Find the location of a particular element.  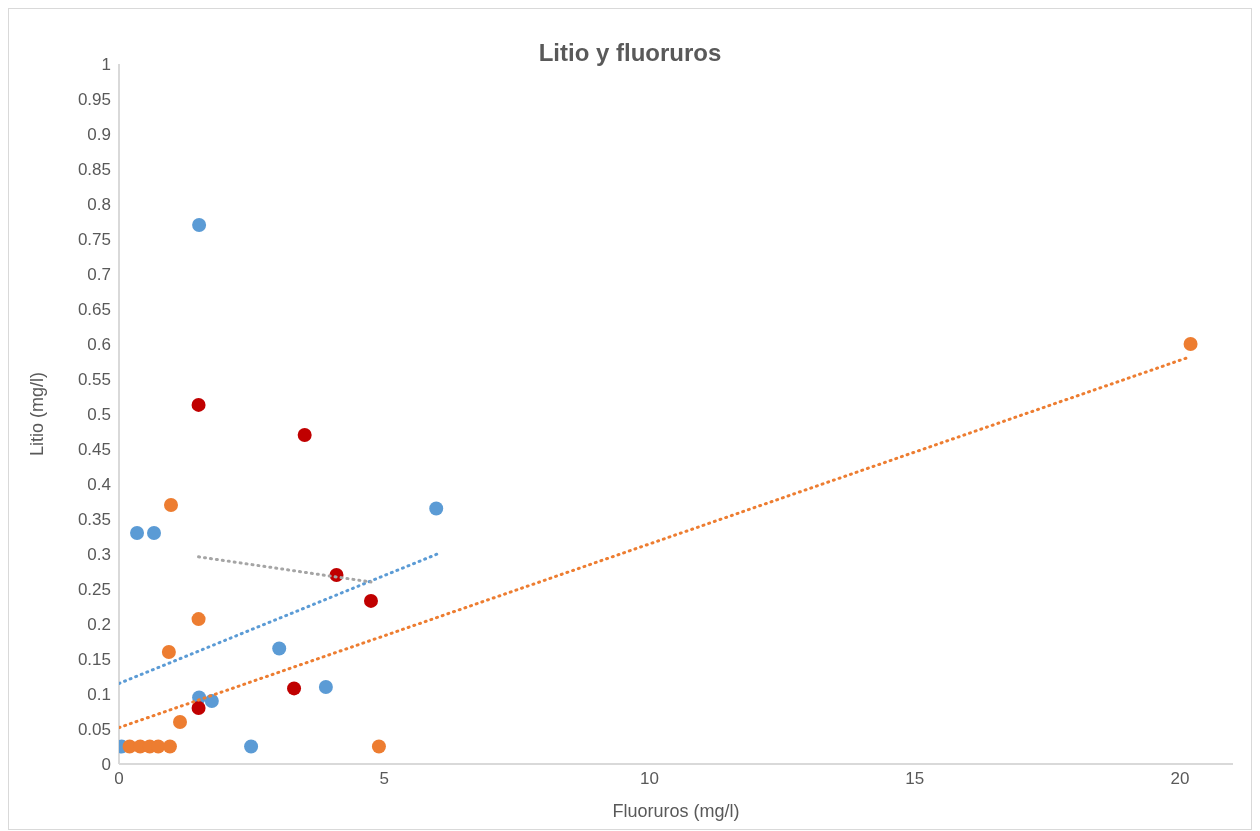

y-tick-label: 0.65 is located at coordinates (94, 310).